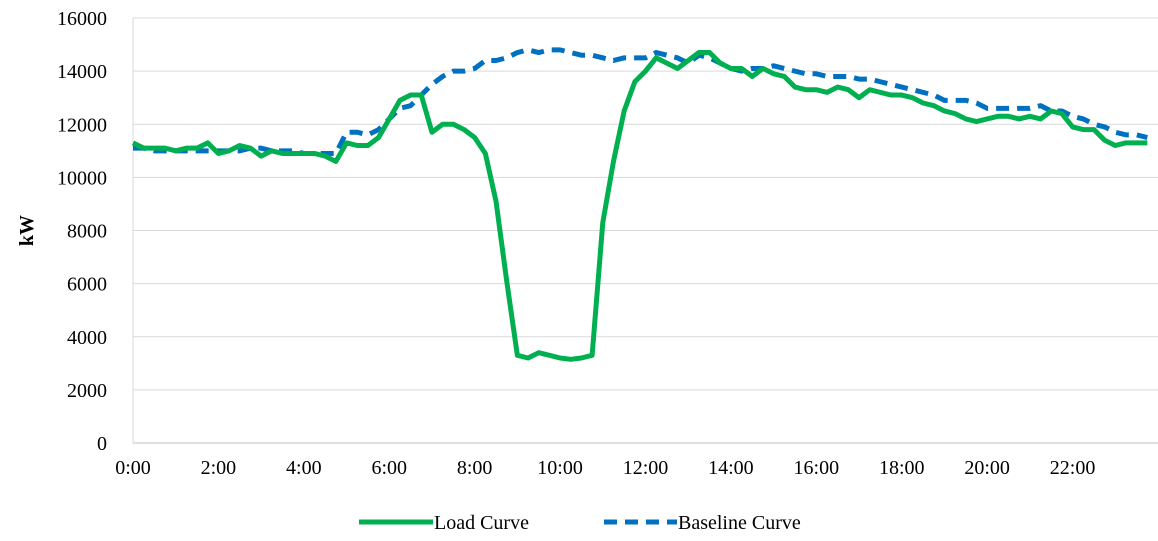  I want to click on y-tick-label: 4000, so click(87, 338).